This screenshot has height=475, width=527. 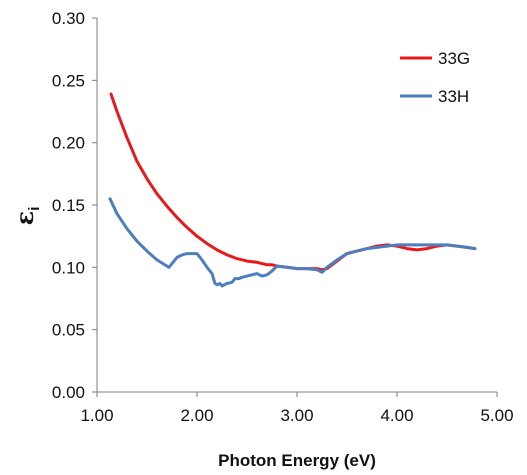 I want to click on y-axis-title-symbol: εi, so click(x=26, y=216).